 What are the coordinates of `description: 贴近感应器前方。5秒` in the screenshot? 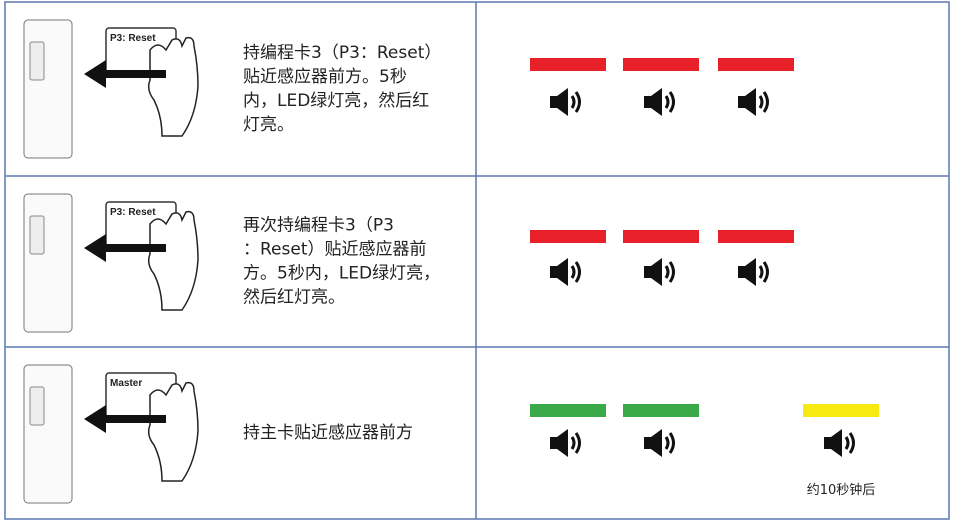 It's located at (325, 77).